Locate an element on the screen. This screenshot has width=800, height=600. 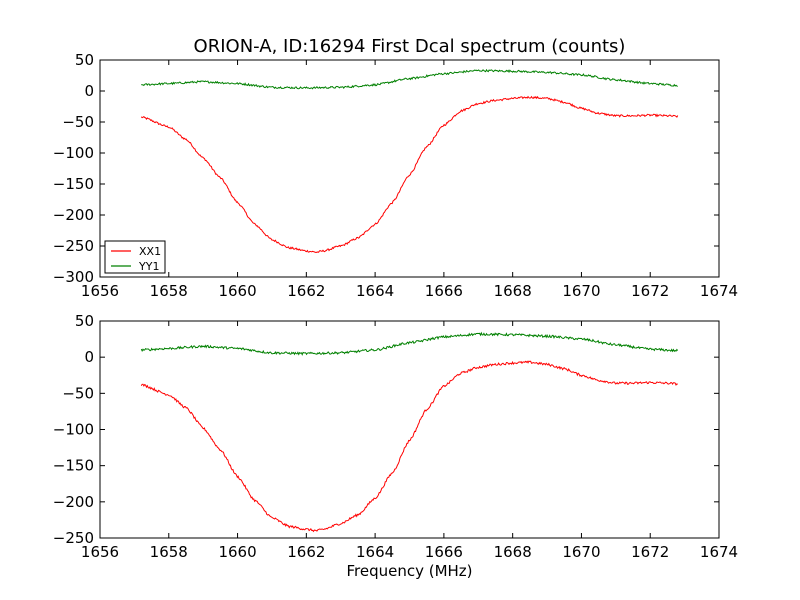
series-line-yy1 is located at coordinates (409, 79).